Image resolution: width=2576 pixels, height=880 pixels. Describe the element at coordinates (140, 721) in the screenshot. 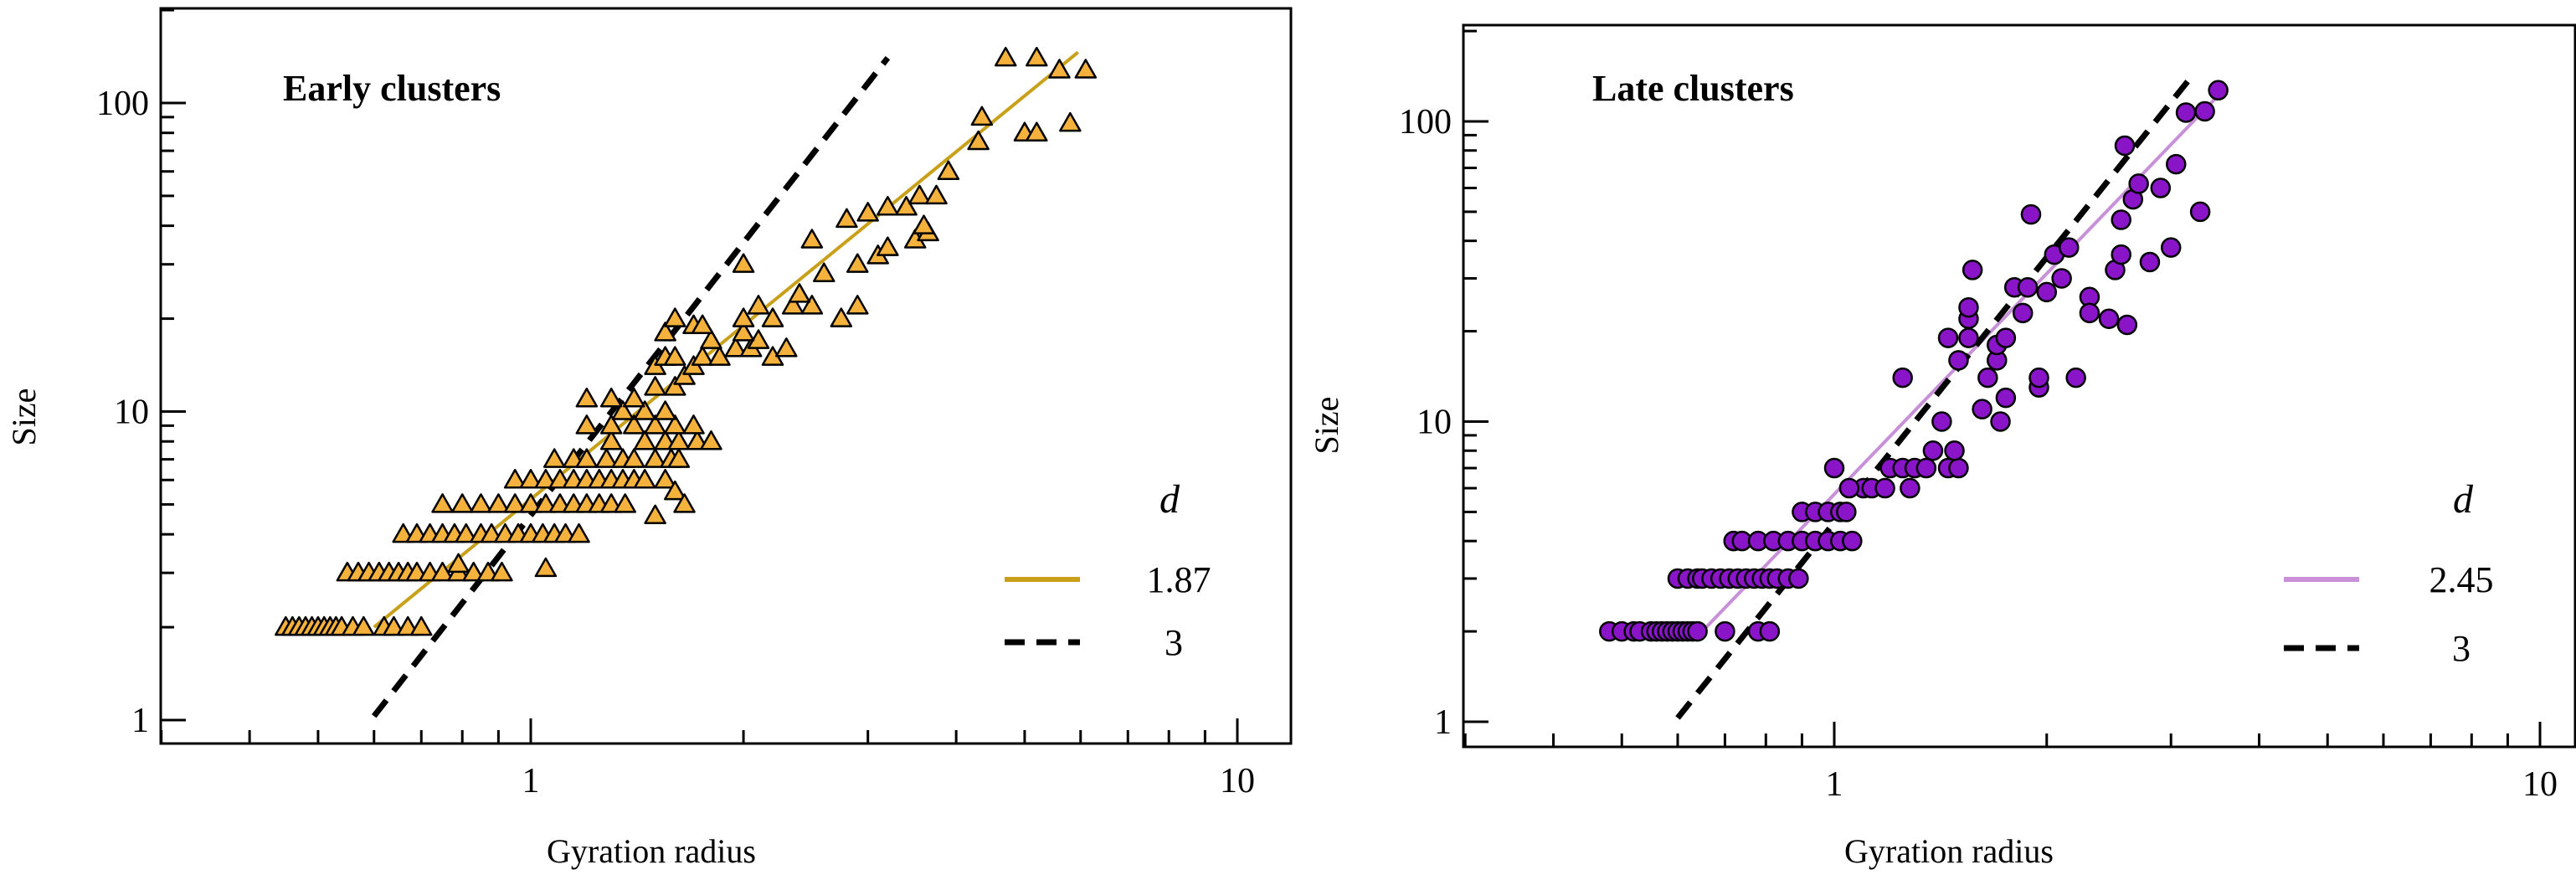

I see `y-tick-label: 1` at that location.